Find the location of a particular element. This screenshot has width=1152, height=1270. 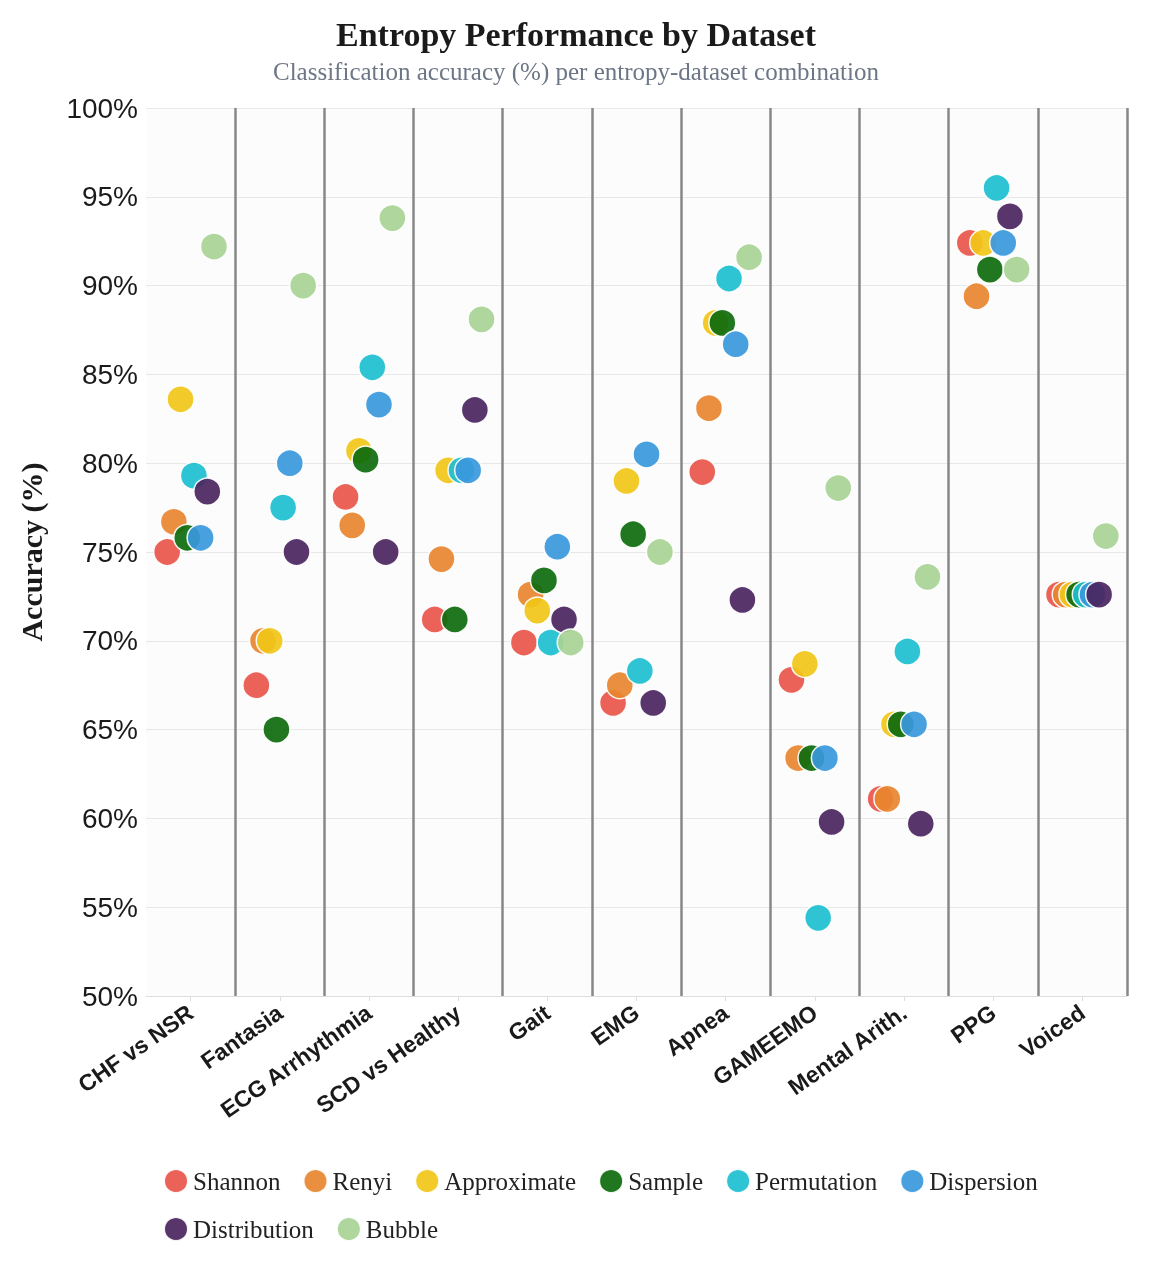

legend-label: Distribution is located at coordinates (254, 1229).